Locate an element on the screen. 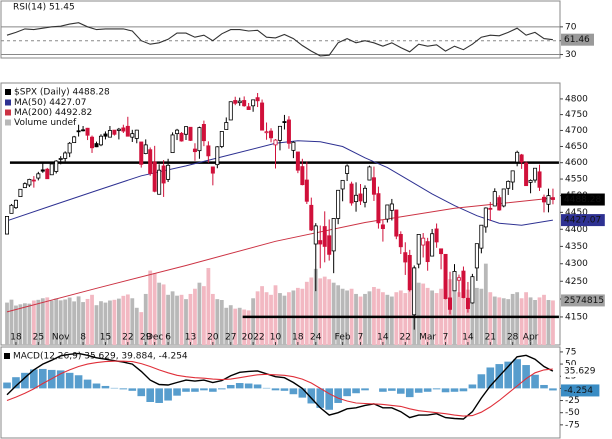 Image resolution: width=612 pixels, height=439 pixels. legend-title: $SPX (Daily) 4488.28 is located at coordinates (62, 93).